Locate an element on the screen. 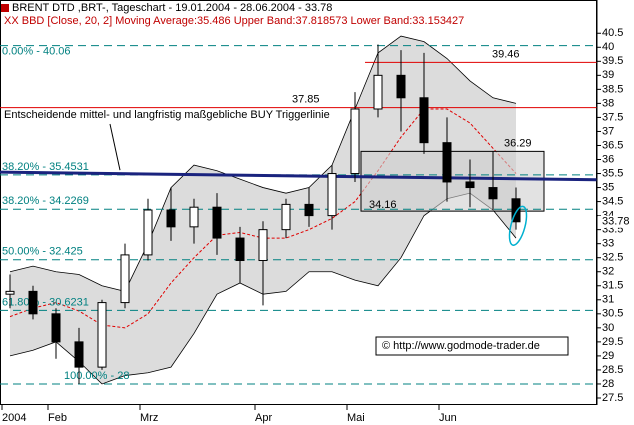 The width and height of the screenshot is (634, 425). y-tick-label: 38 is located at coordinates (608, 103).